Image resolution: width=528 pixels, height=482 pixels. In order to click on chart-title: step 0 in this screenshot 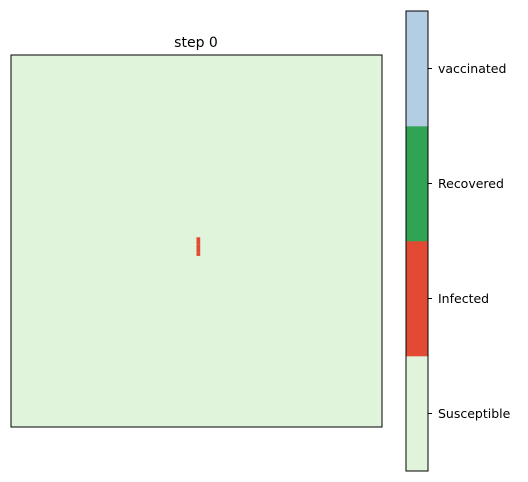, I will do `click(196, 43)`.